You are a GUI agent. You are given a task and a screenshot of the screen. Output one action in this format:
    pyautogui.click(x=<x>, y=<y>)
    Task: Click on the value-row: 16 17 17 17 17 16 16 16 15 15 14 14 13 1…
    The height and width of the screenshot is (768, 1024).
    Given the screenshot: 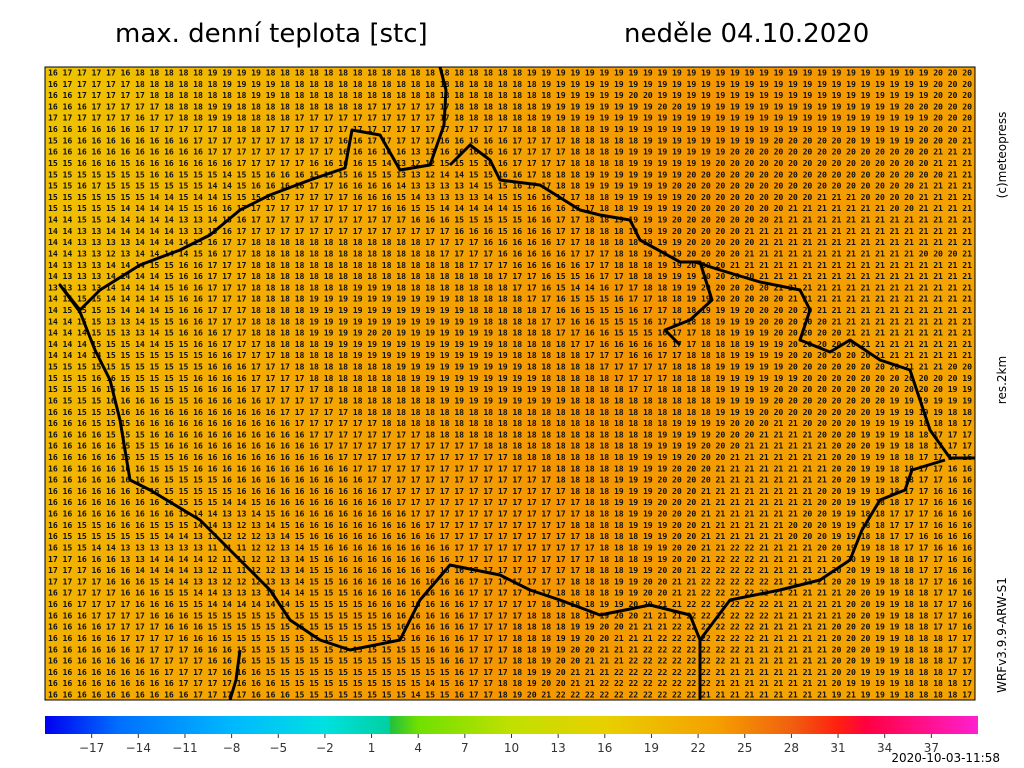 What is the action you would take?
    pyautogui.click(x=510, y=593)
    